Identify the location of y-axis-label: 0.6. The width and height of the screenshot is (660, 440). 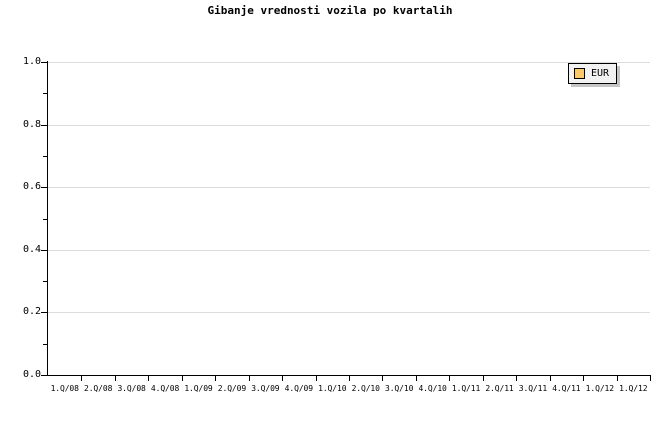
(31, 187).